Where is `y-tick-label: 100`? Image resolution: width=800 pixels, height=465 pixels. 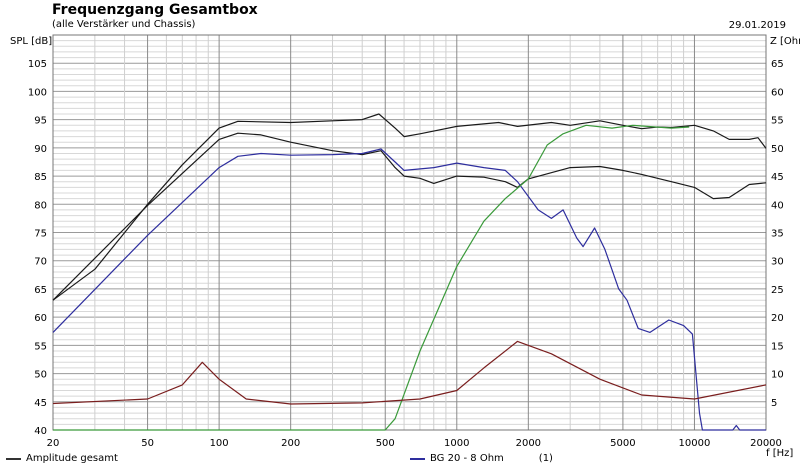 y-tick-label: 100 is located at coordinates (37, 92).